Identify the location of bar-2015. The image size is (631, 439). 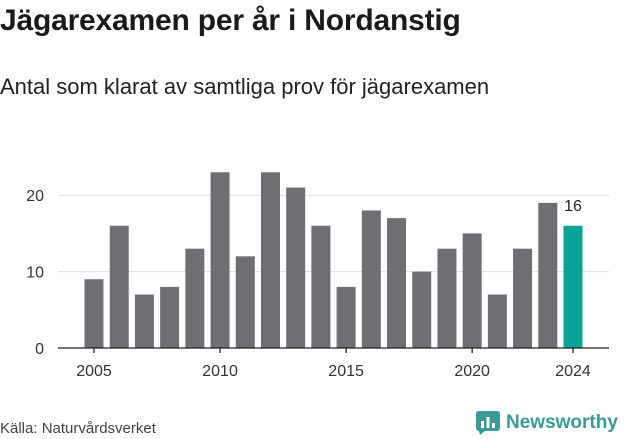
(346, 317).